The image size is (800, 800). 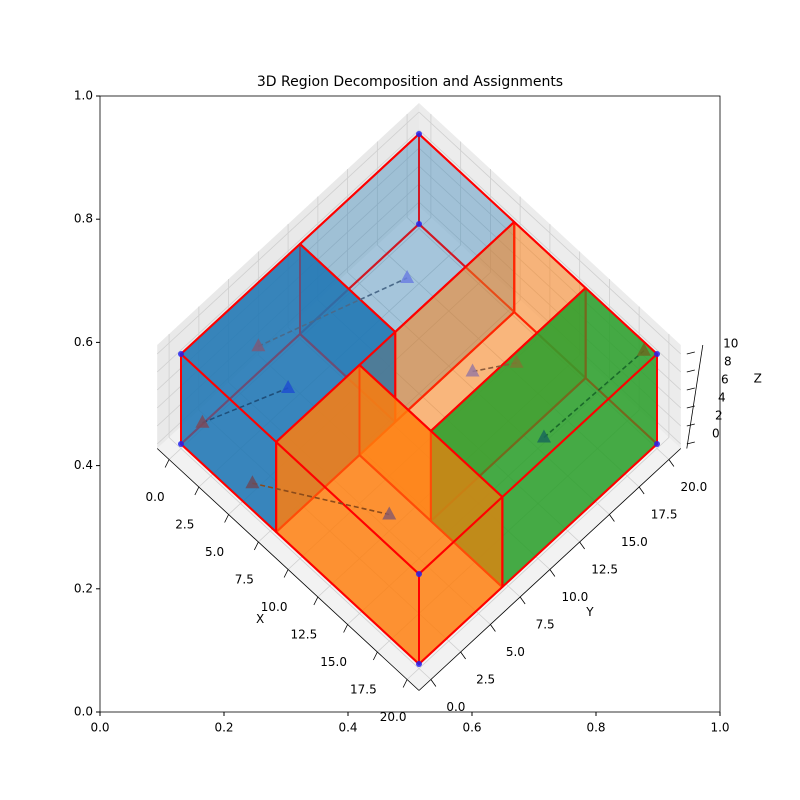 I want to click on frame-x-tick-label: 0.4, so click(x=347, y=728).